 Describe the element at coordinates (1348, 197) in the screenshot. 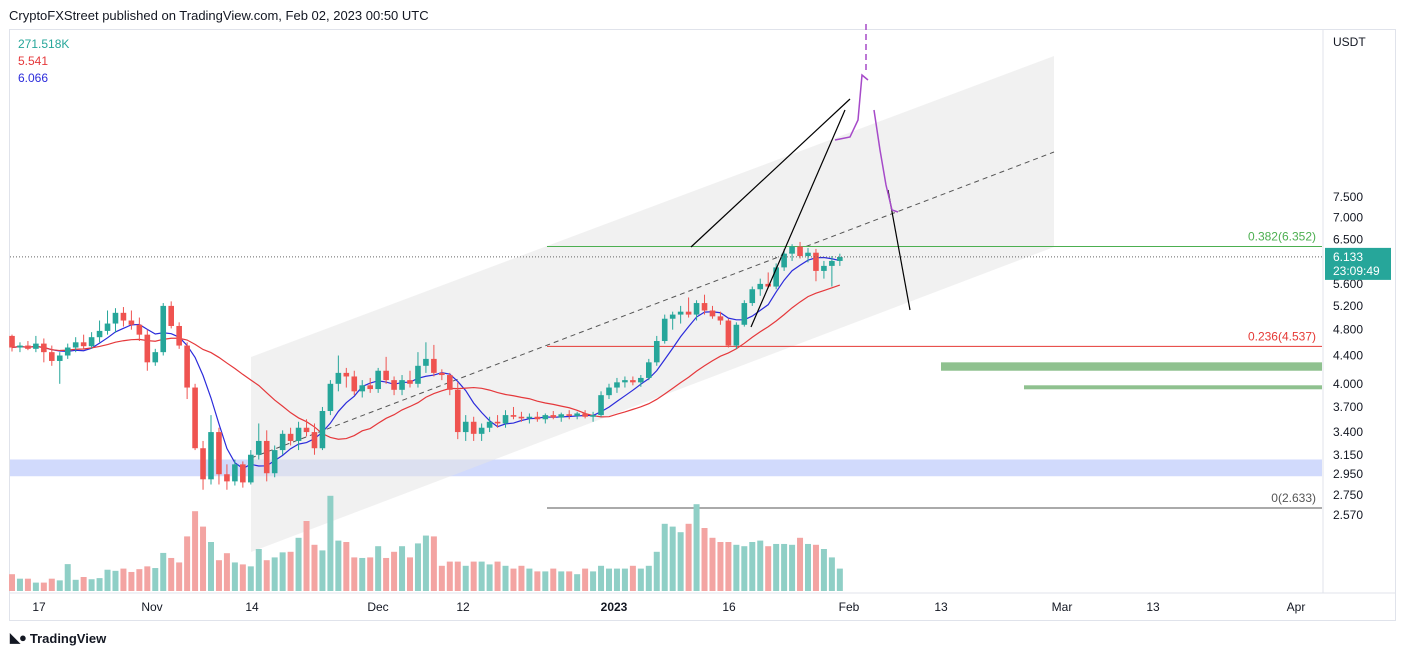

I see `price-tick-label: 7.500` at that location.